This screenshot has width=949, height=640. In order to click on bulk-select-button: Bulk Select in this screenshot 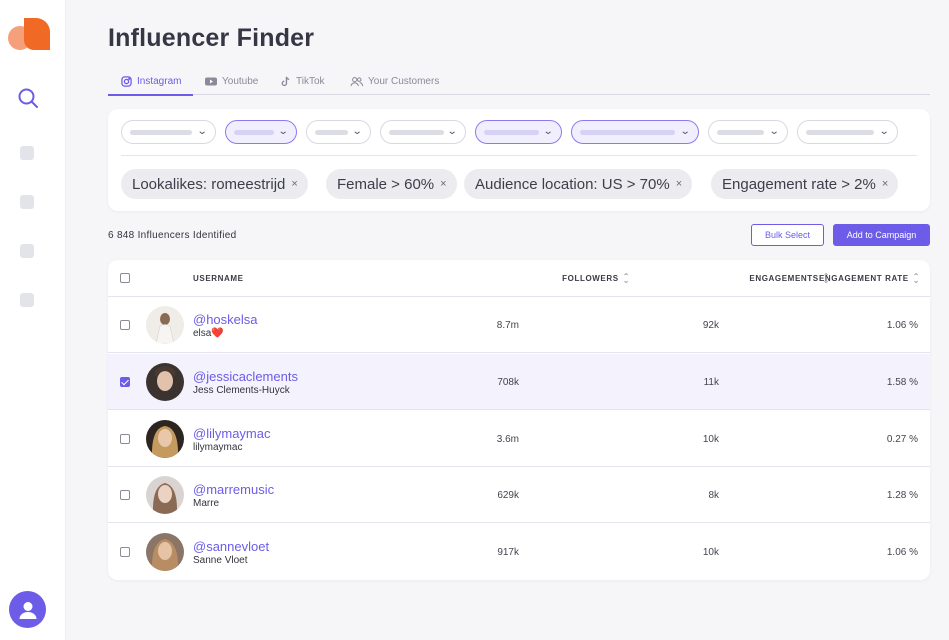, I will do `click(787, 235)`.